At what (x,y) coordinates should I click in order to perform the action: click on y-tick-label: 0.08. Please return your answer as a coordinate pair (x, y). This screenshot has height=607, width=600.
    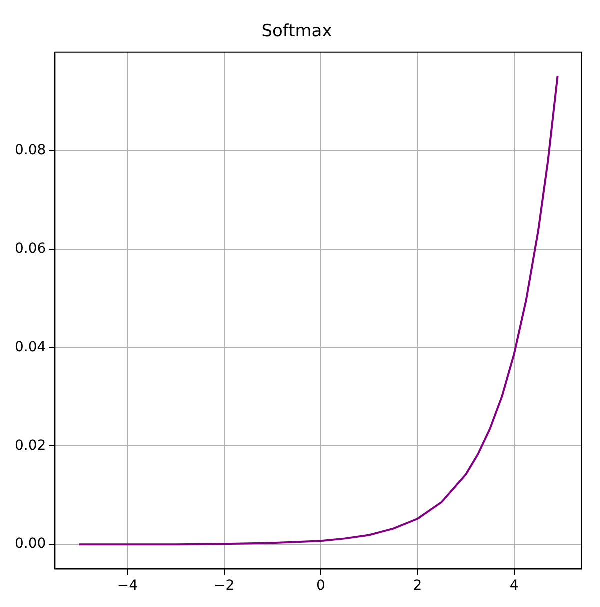
    Looking at the image, I should click on (30, 150).